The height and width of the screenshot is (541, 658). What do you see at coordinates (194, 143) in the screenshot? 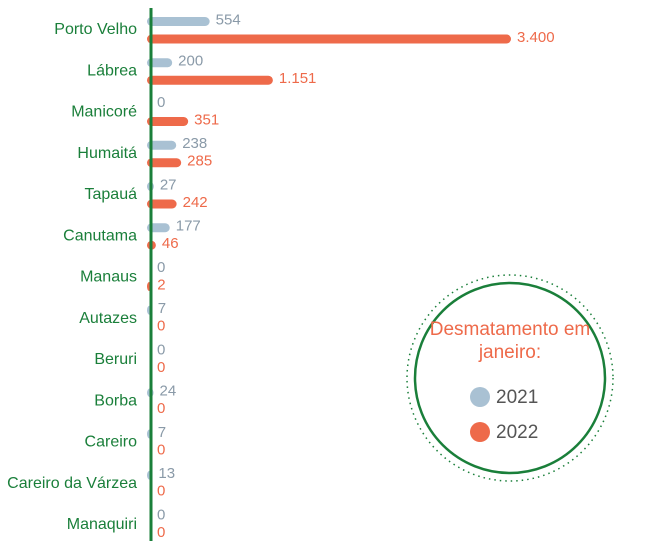
I see `value-label: 238` at bounding box center [194, 143].